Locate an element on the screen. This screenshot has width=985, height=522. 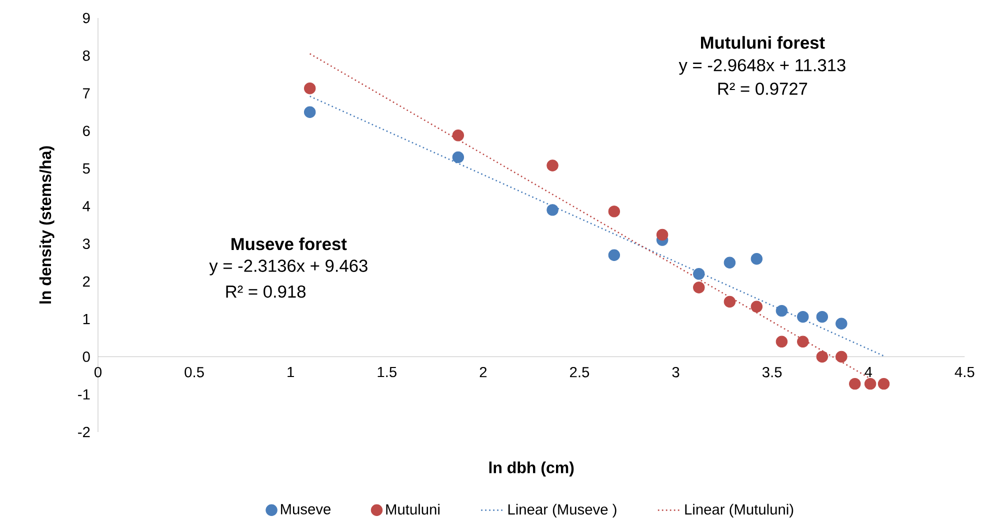
y-tick-label: 9 is located at coordinates (86, 18).